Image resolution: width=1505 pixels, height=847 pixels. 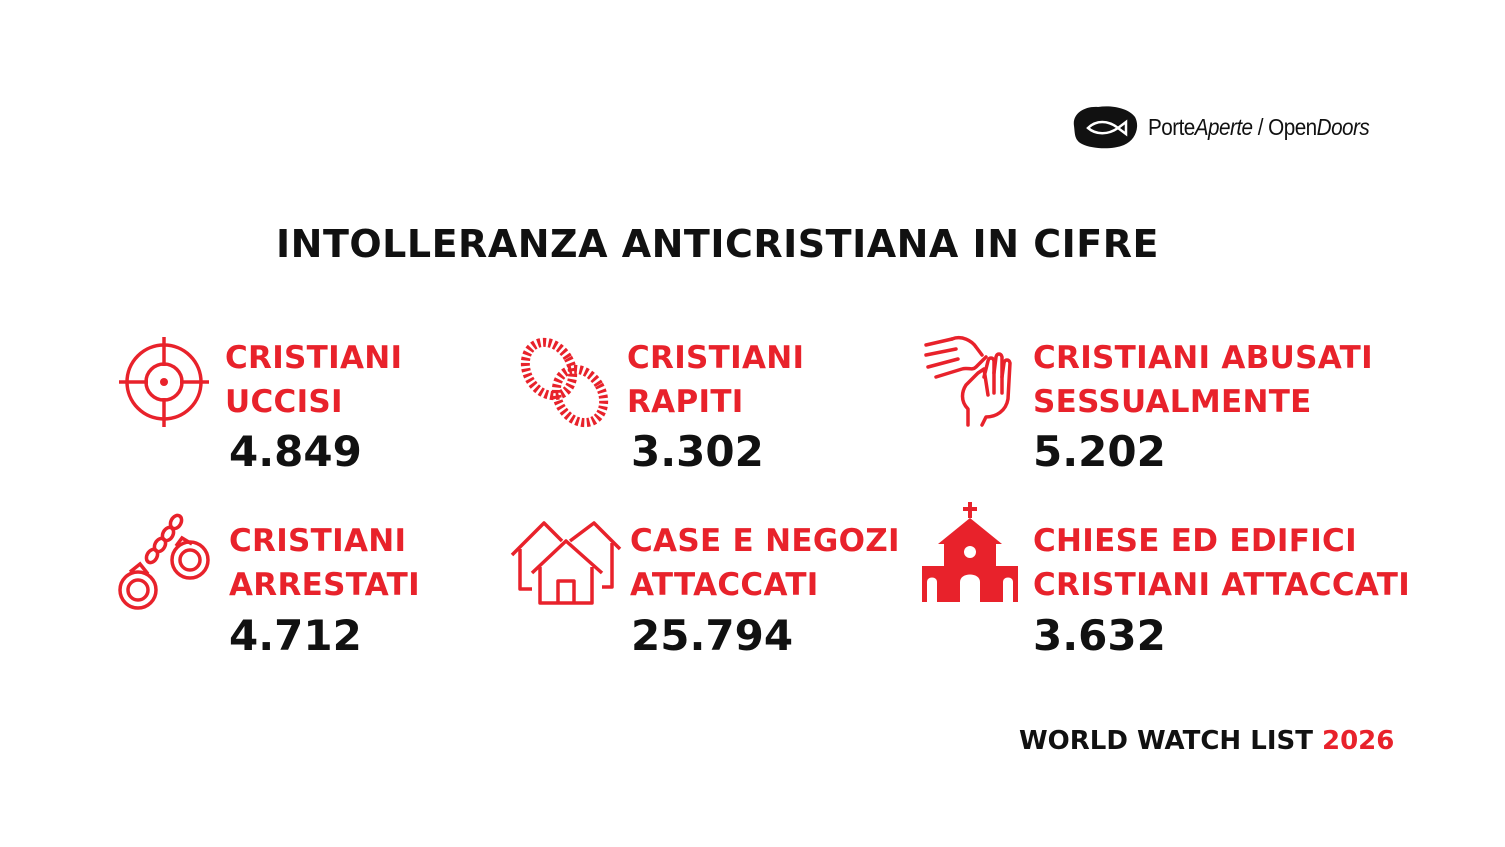 I want to click on stat-label-line: RAPITI, so click(x=685, y=402).